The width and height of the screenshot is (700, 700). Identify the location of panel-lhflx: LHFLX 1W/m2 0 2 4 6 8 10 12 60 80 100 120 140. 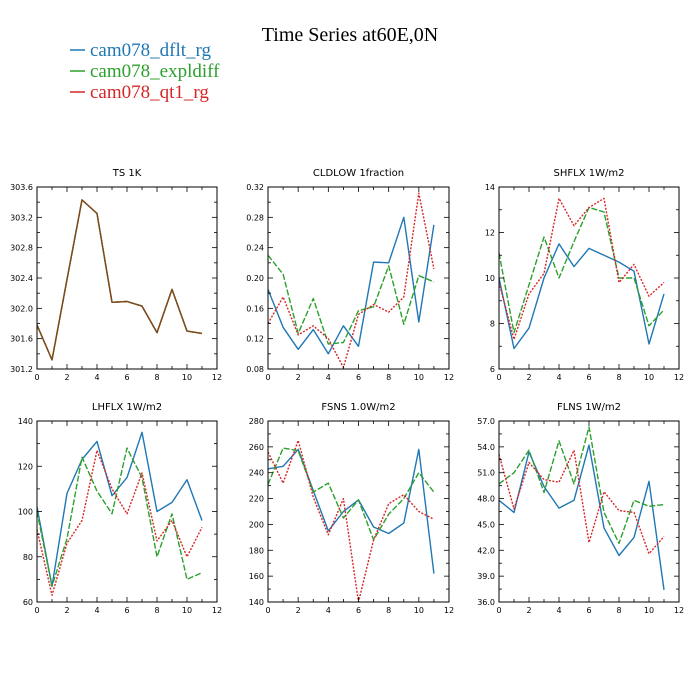
(120, 508).